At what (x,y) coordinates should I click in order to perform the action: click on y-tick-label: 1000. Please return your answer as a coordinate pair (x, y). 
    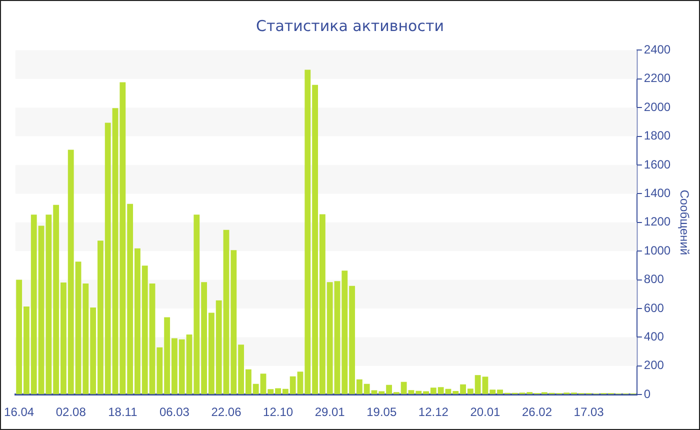
    Looking at the image, I should click on (657, 250).